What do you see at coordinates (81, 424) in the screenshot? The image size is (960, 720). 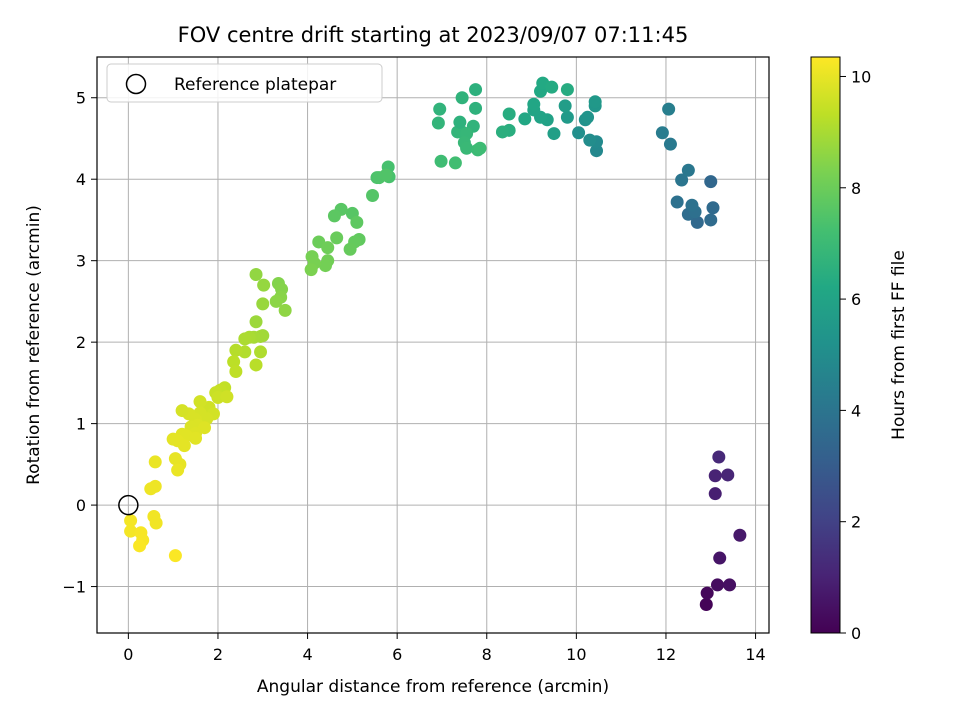 I see `y-tick-label: 1` at bounding box center [81, 424].